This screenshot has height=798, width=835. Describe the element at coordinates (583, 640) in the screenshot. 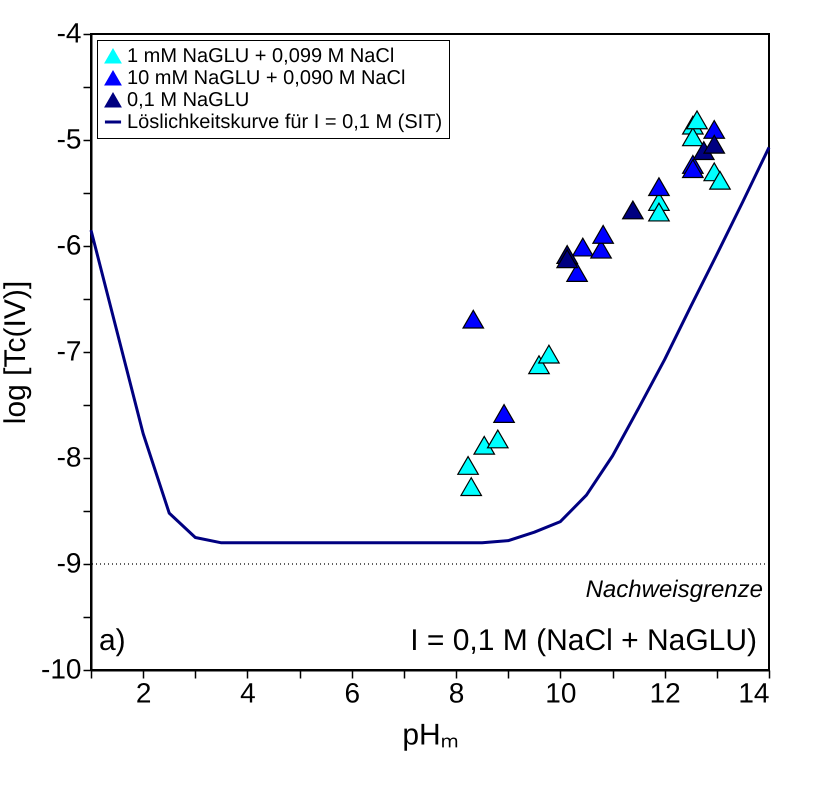

I see `annotation: I = 0,1 M (NaCl + NaGLU)` at that location.